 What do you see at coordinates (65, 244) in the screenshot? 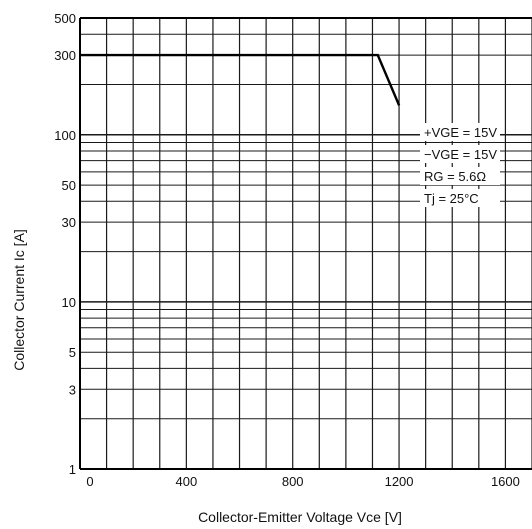
I see `y-tick-labels: 1 3 5 10 30 50 100 300 500` at bounding box center [65, 244].